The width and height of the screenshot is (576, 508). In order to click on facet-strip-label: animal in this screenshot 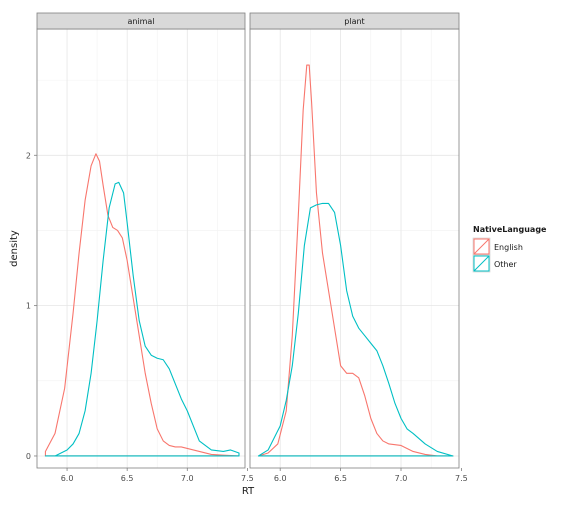, I will do `click(140, 21)`.